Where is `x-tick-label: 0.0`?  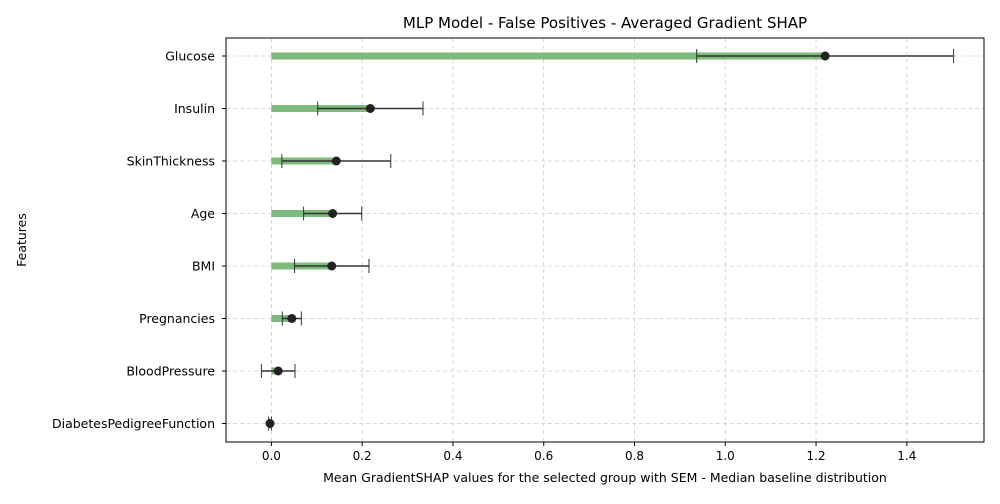 x-tick-label: 0.0 is located at coordinates (271, 456).